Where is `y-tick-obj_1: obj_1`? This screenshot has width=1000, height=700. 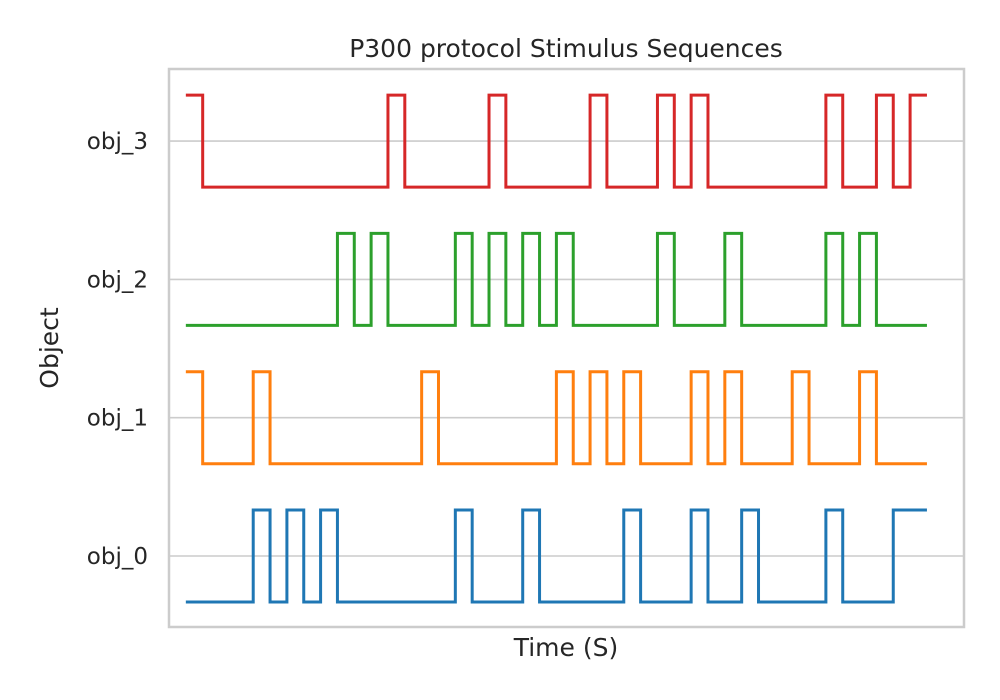 y-tick-obj_1: obj_1 is located at coordinates (117, 419).